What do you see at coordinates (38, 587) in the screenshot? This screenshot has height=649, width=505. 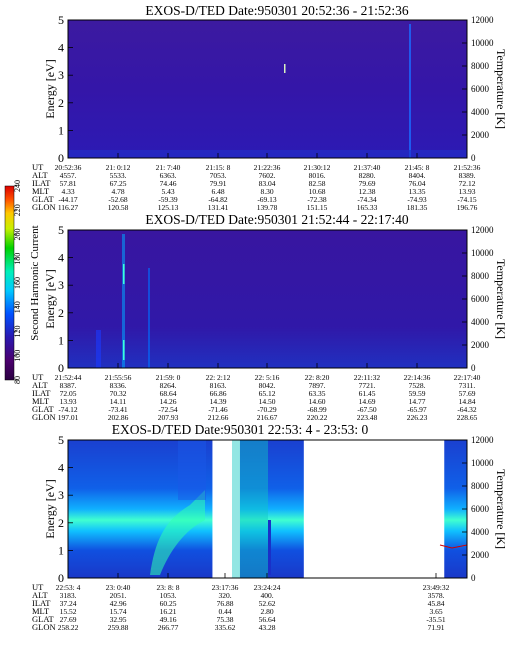 I see `table-row-label: UT` at bounding box center [38, 587].